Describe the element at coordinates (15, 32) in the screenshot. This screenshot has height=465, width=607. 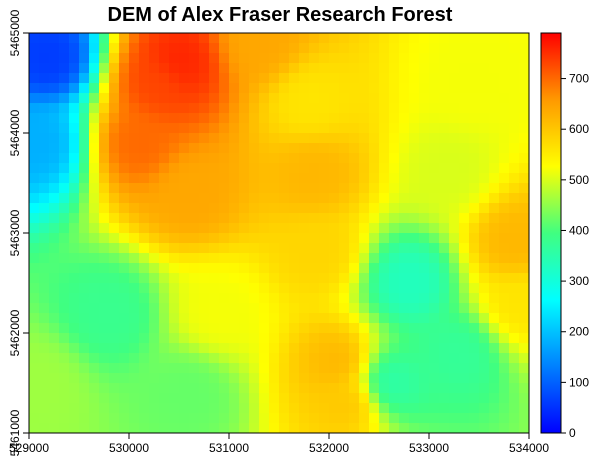
I see `y-tick-label: 5465000` at that location.